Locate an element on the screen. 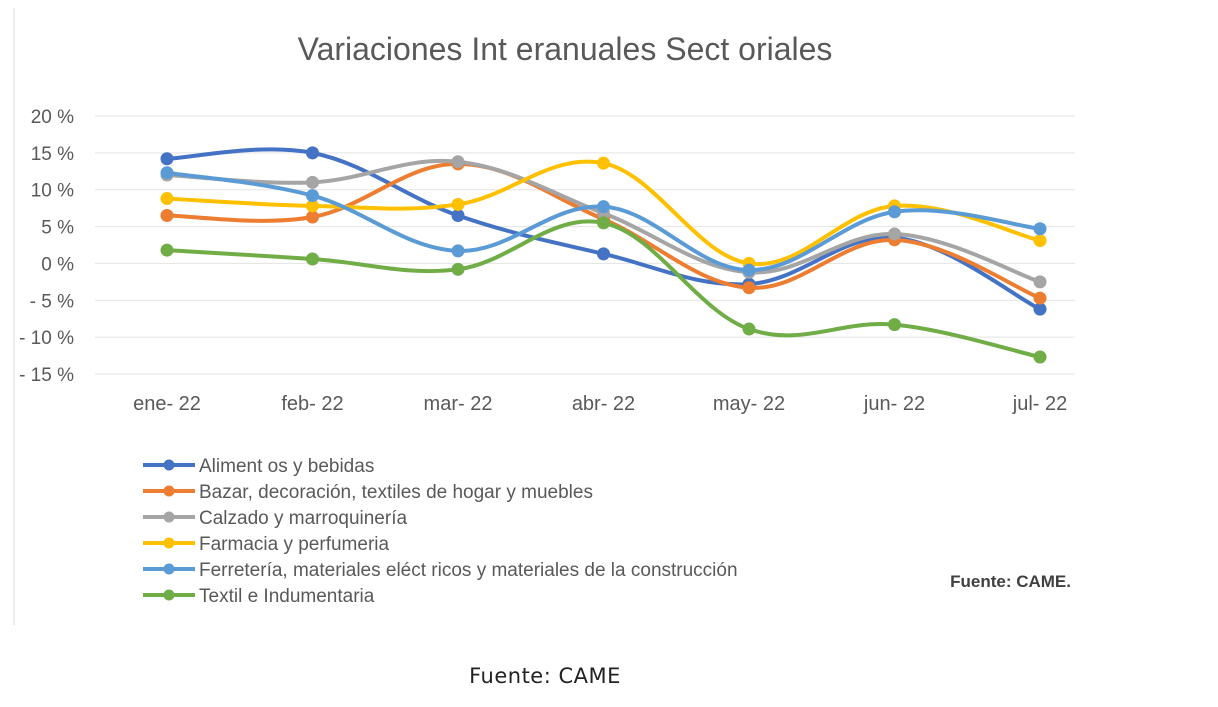  legend-label: Farmacia y perfumeria is located at coordinates (294, 544).